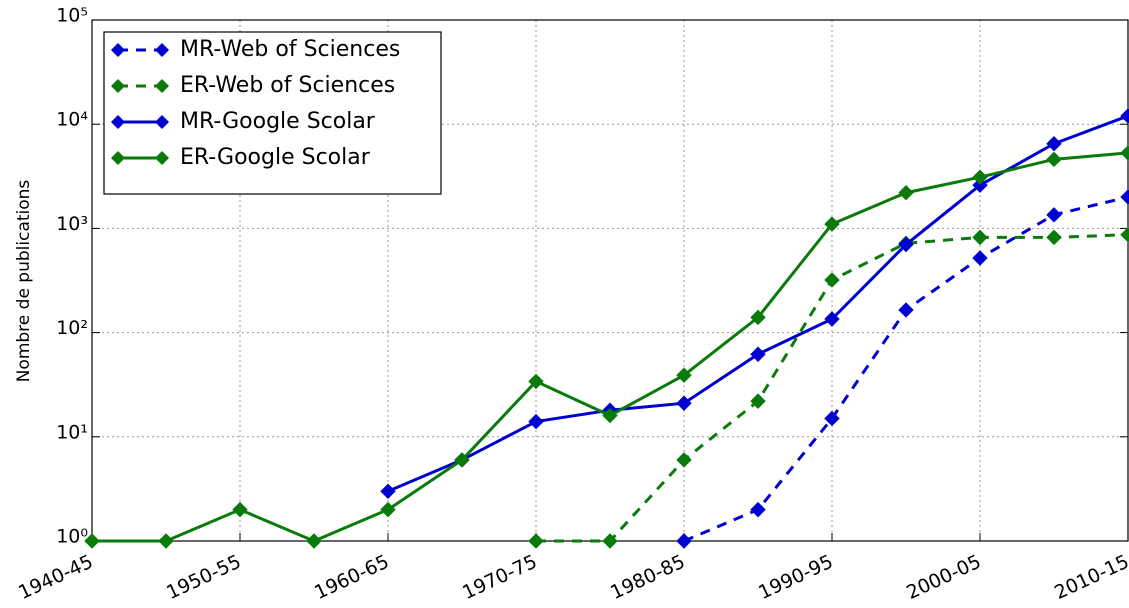 This screenshot has width=1129, height=608. What do you see at coordinates (290, 49) in the screenshot?
I see `legend-label: MR-Web of Sciences` at bounding box center [290, 49].